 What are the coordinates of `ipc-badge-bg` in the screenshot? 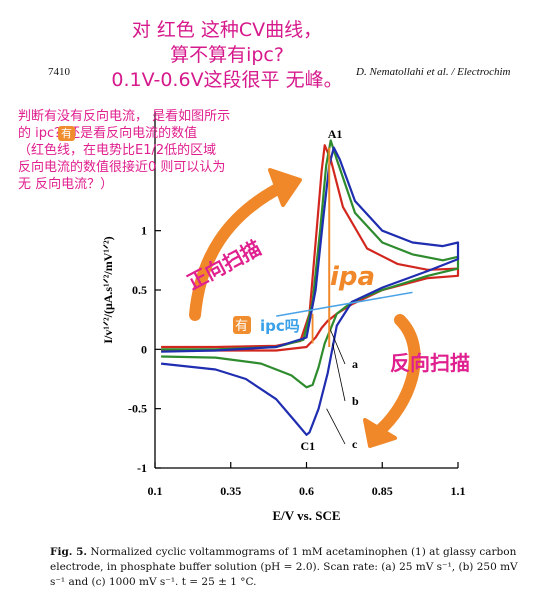 It's located at (242, 325).